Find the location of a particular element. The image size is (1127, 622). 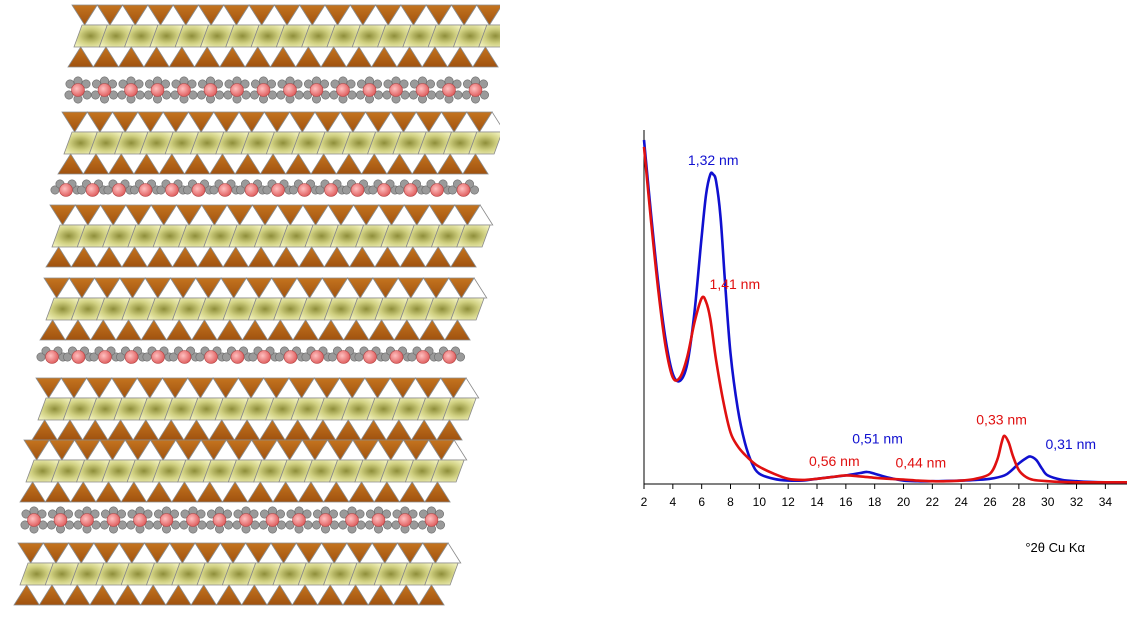

peak-label: 0,44 nm is located at coordinates (921, 463).